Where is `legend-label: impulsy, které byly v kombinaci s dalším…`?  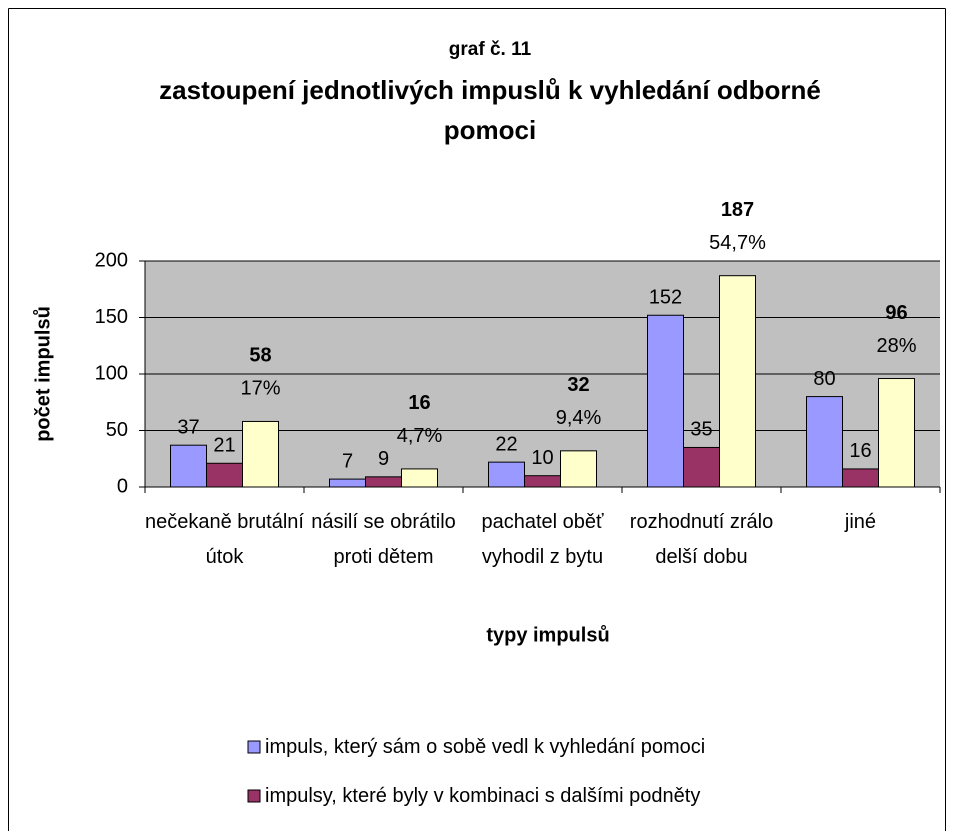 legend-label: impulsy, které byly v kombinaci s dalším… is located at coordinates (483, 796).